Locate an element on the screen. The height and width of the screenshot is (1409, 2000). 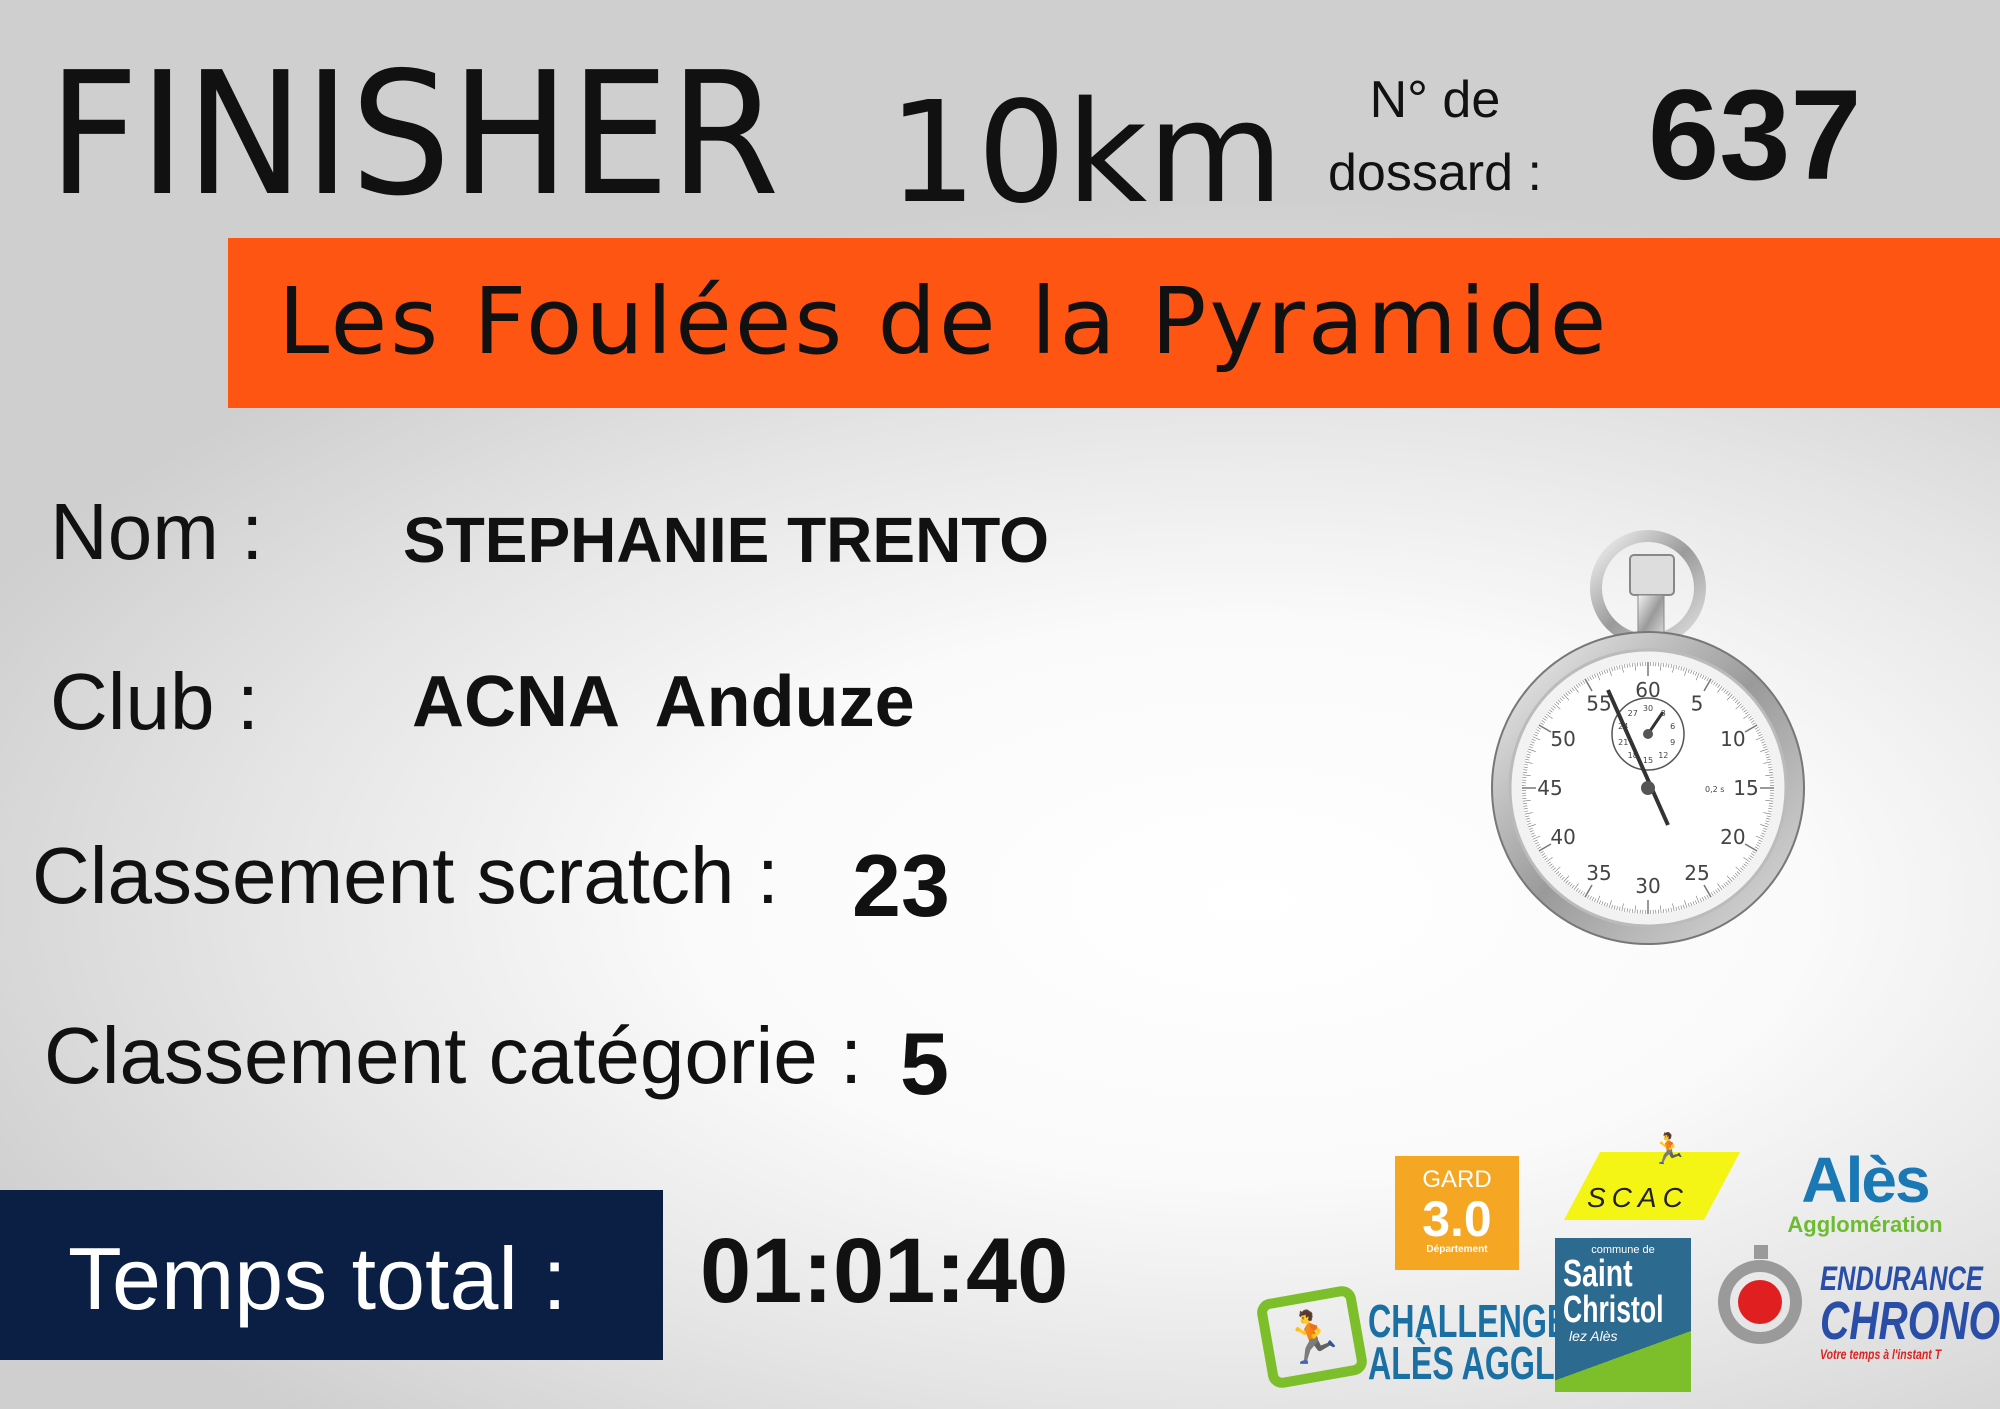
dial-number: 20 is located at coordinates (1732, 837).